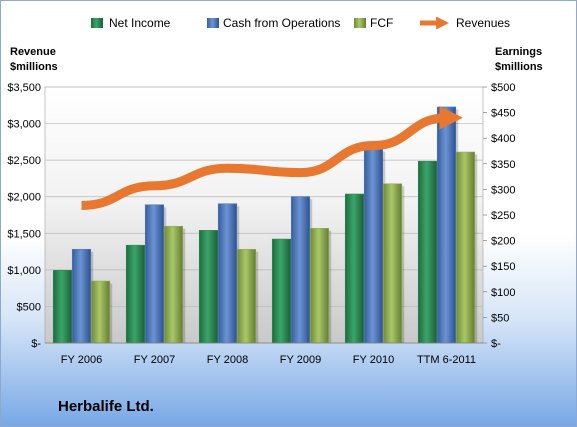  Describe the element at coordinates (81, 296) in the screenshot. I see `bar-cash-from-operations-fy-2006` at that location.